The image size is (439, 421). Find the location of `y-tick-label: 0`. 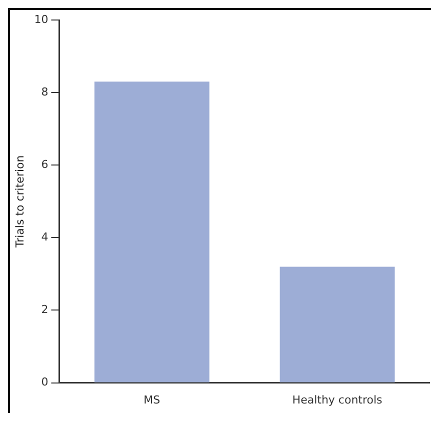

y-tick-label: 0 is located at coordinates (44, 382).